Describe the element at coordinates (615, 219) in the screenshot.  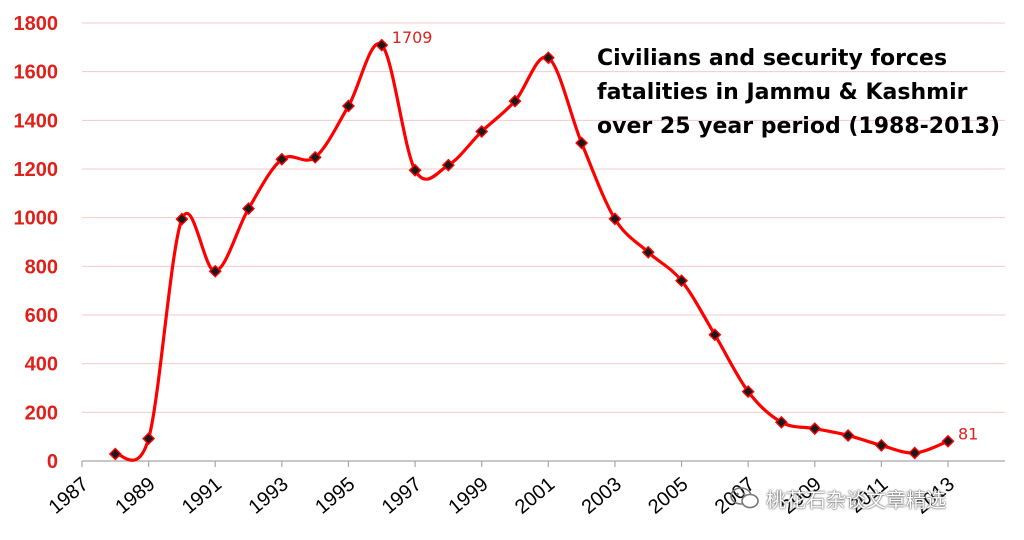
I see `data-point-2003` at that location.